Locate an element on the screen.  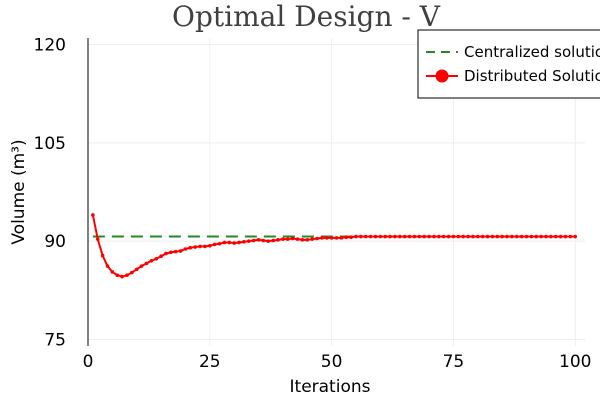
series-layer is located at coordinates (334, 246).